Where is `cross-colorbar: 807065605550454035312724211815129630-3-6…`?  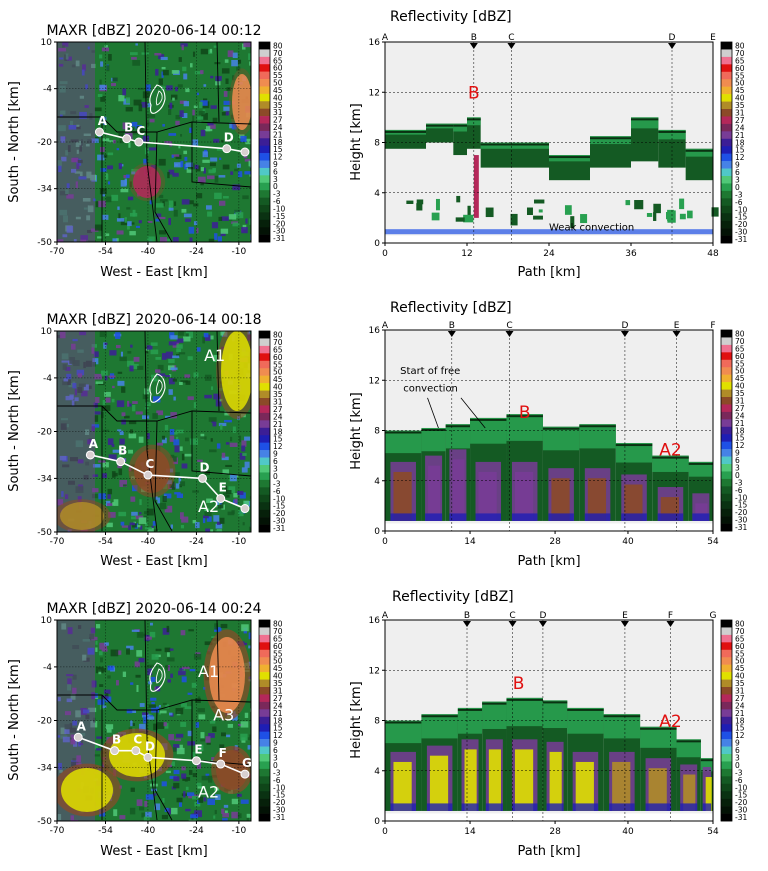
cross-colorbar: 807065605550454035312724211815129630-3-6… is located at coordinates (733, 143).